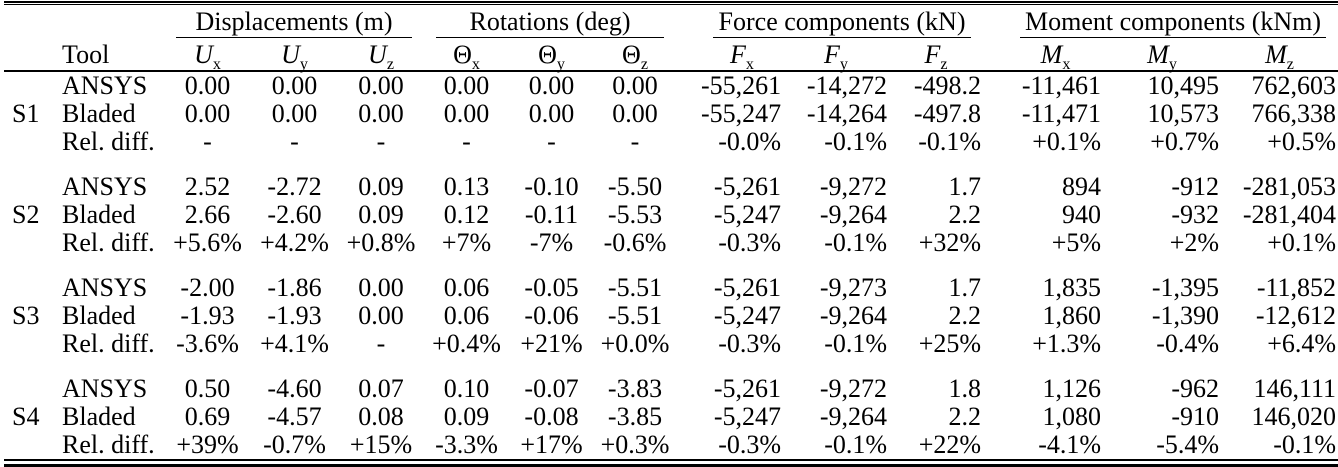  What do you see at coordinates (671, 55) in the screenshot?
I see `column-header-row: Tool Ux Uy Uz Θx Θy Θz Fx Fy Fz Mx My Mz` at bounding box center [671, 55].